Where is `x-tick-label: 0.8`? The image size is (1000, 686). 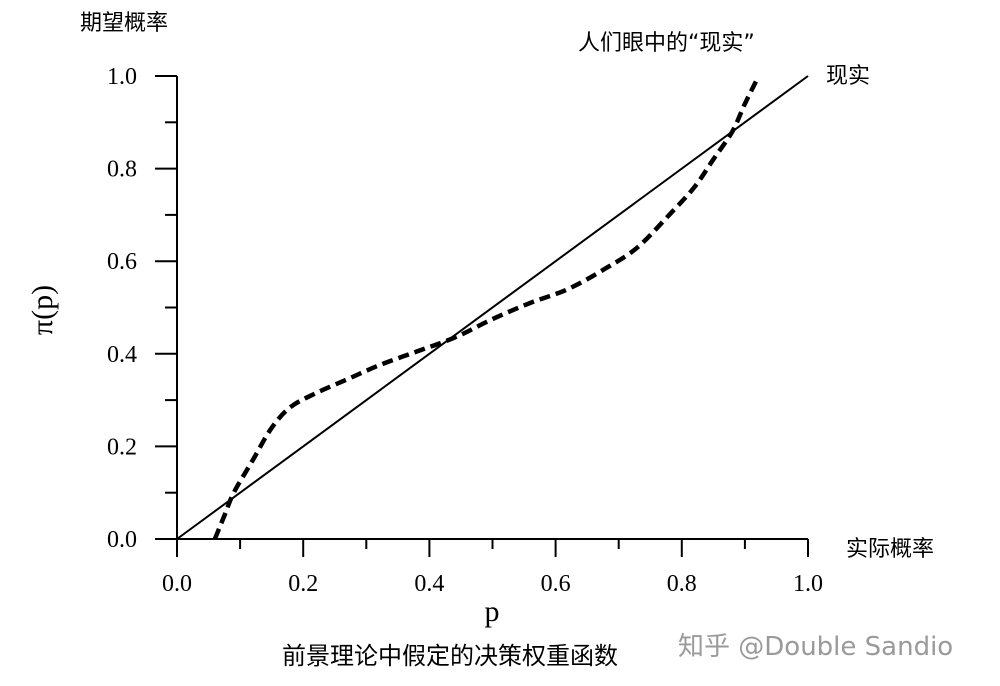 x-tick-label: 0.8 is located at coordinates (682, 584).